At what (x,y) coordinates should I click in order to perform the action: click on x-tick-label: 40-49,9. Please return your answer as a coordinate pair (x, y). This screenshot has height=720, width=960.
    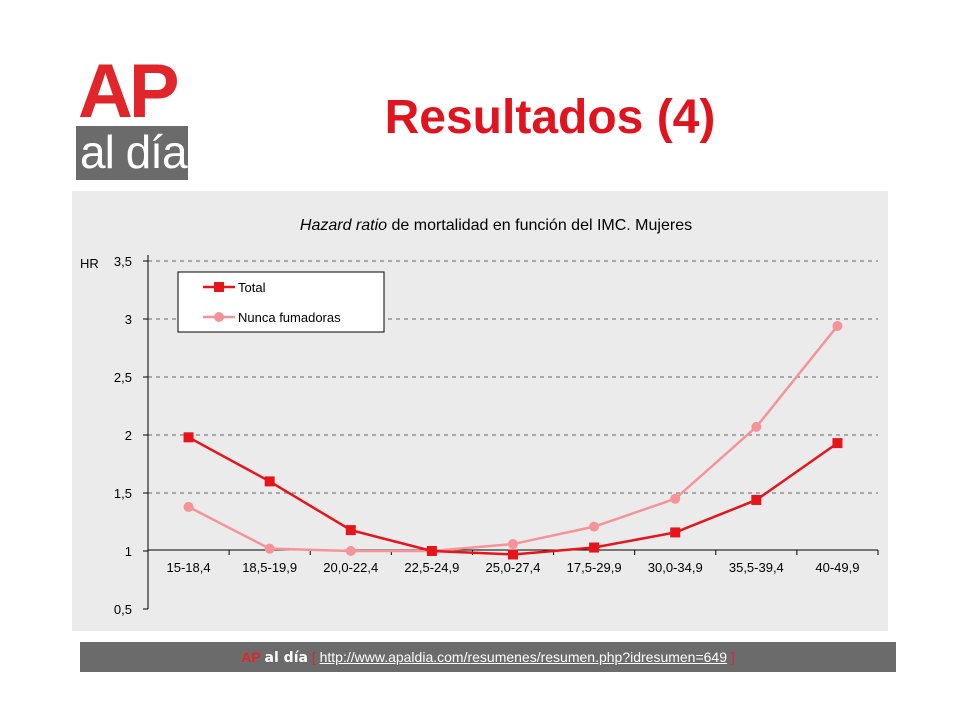
    Looking at the image, I should click on (837, 567).